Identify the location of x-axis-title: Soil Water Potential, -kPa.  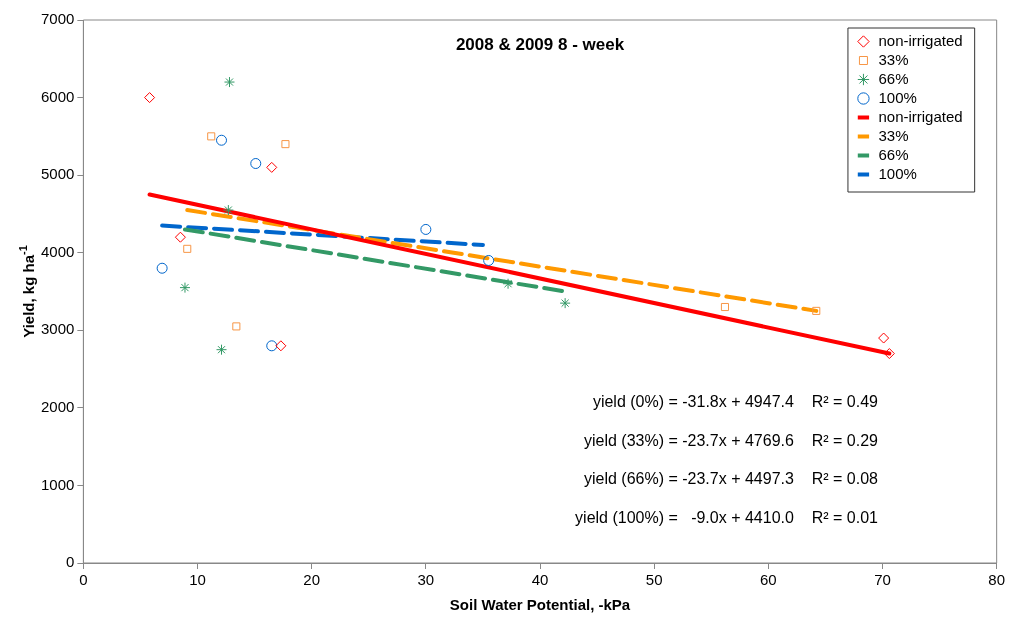
(540, 605).